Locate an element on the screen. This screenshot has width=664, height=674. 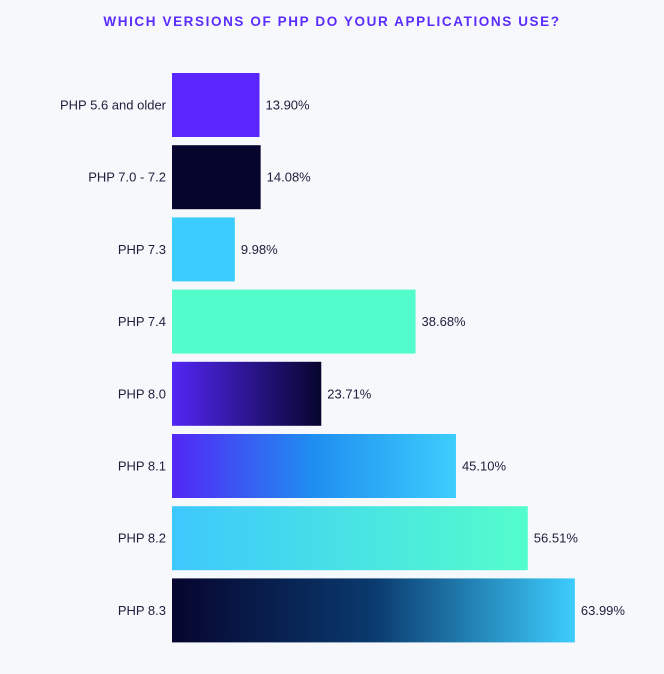
category-label-php-8-1: PHP 8.1 is located at coordinates (142, 466).